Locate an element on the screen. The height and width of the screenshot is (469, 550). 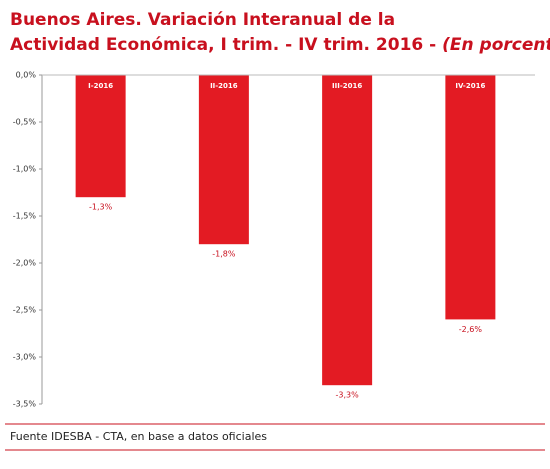
category-label: II-2016 is located at coordinates (224, 86).